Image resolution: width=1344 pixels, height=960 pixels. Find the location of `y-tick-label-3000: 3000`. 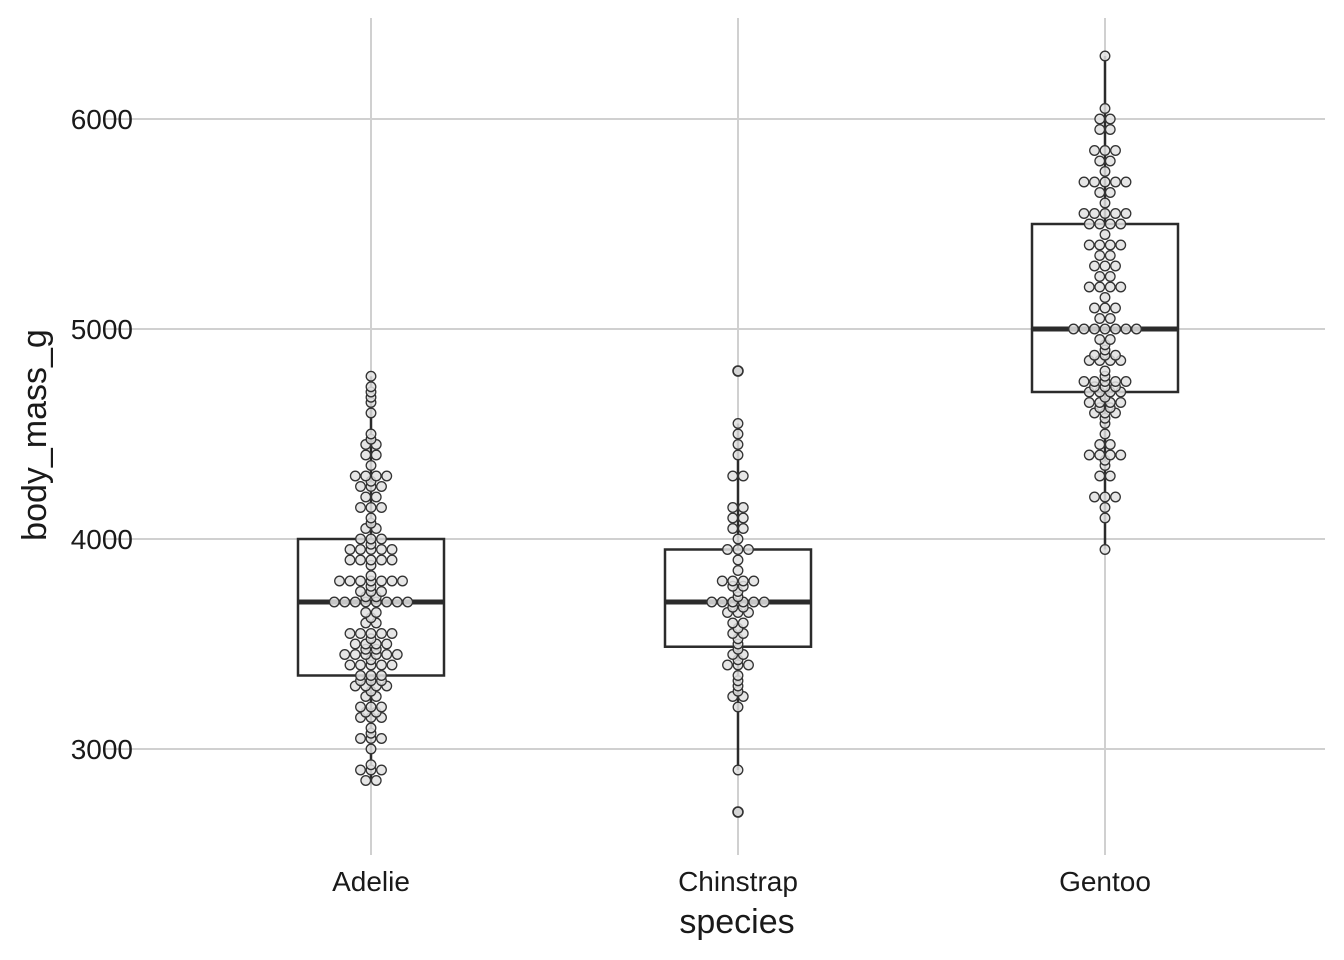

y-tick-label-3000: 3000 is located at coordinates (102, 749).